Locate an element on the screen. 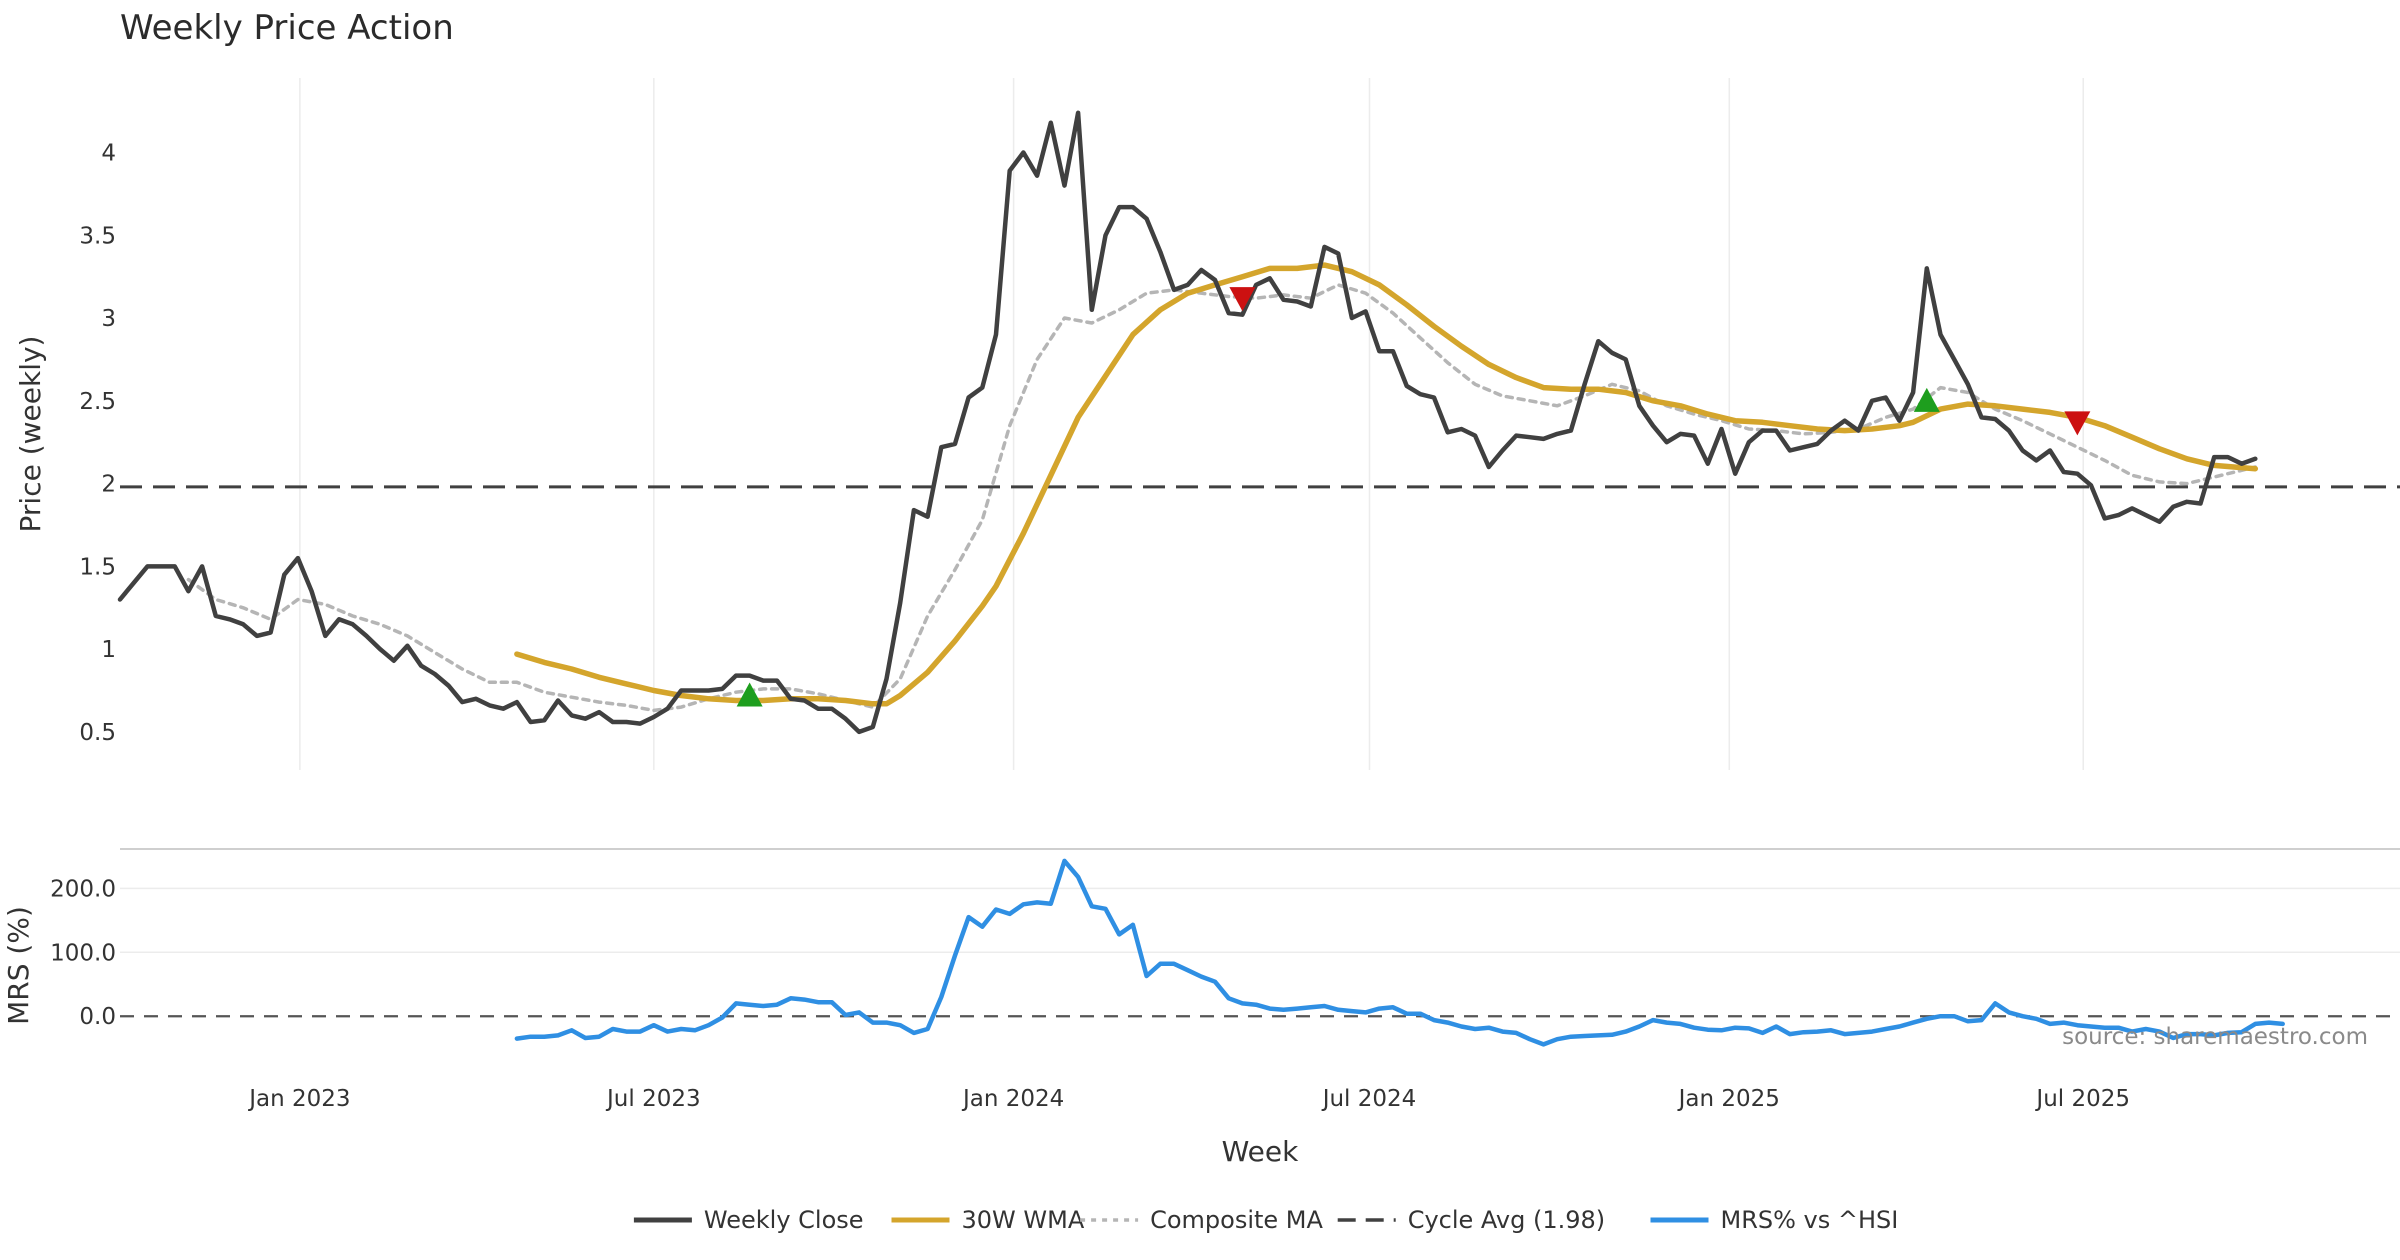 Image resolution: width=2400 pixels, height=1260 pixels. chart-title: Weekly Price Action is located at coordinates (287, 28).